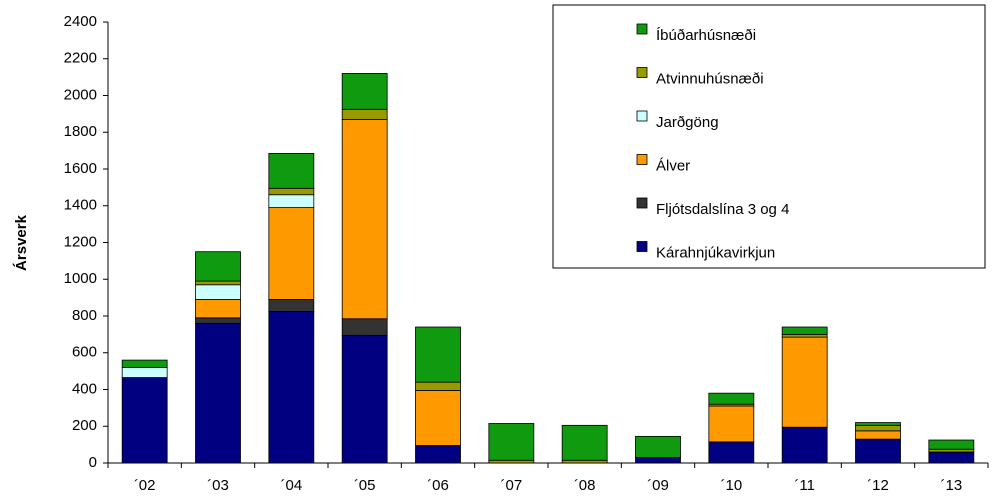 The image size is (994, 502). What do you see at coordinates (80, 205) in the screenshot?
I see `y-tick-label: 1400` at bounding box center [80, 205].